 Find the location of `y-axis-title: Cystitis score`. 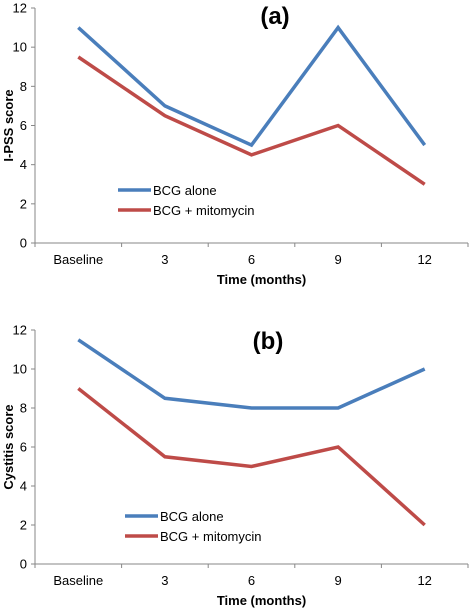

y-axis-title: Cystitis score is located at coordinates (8, 446).